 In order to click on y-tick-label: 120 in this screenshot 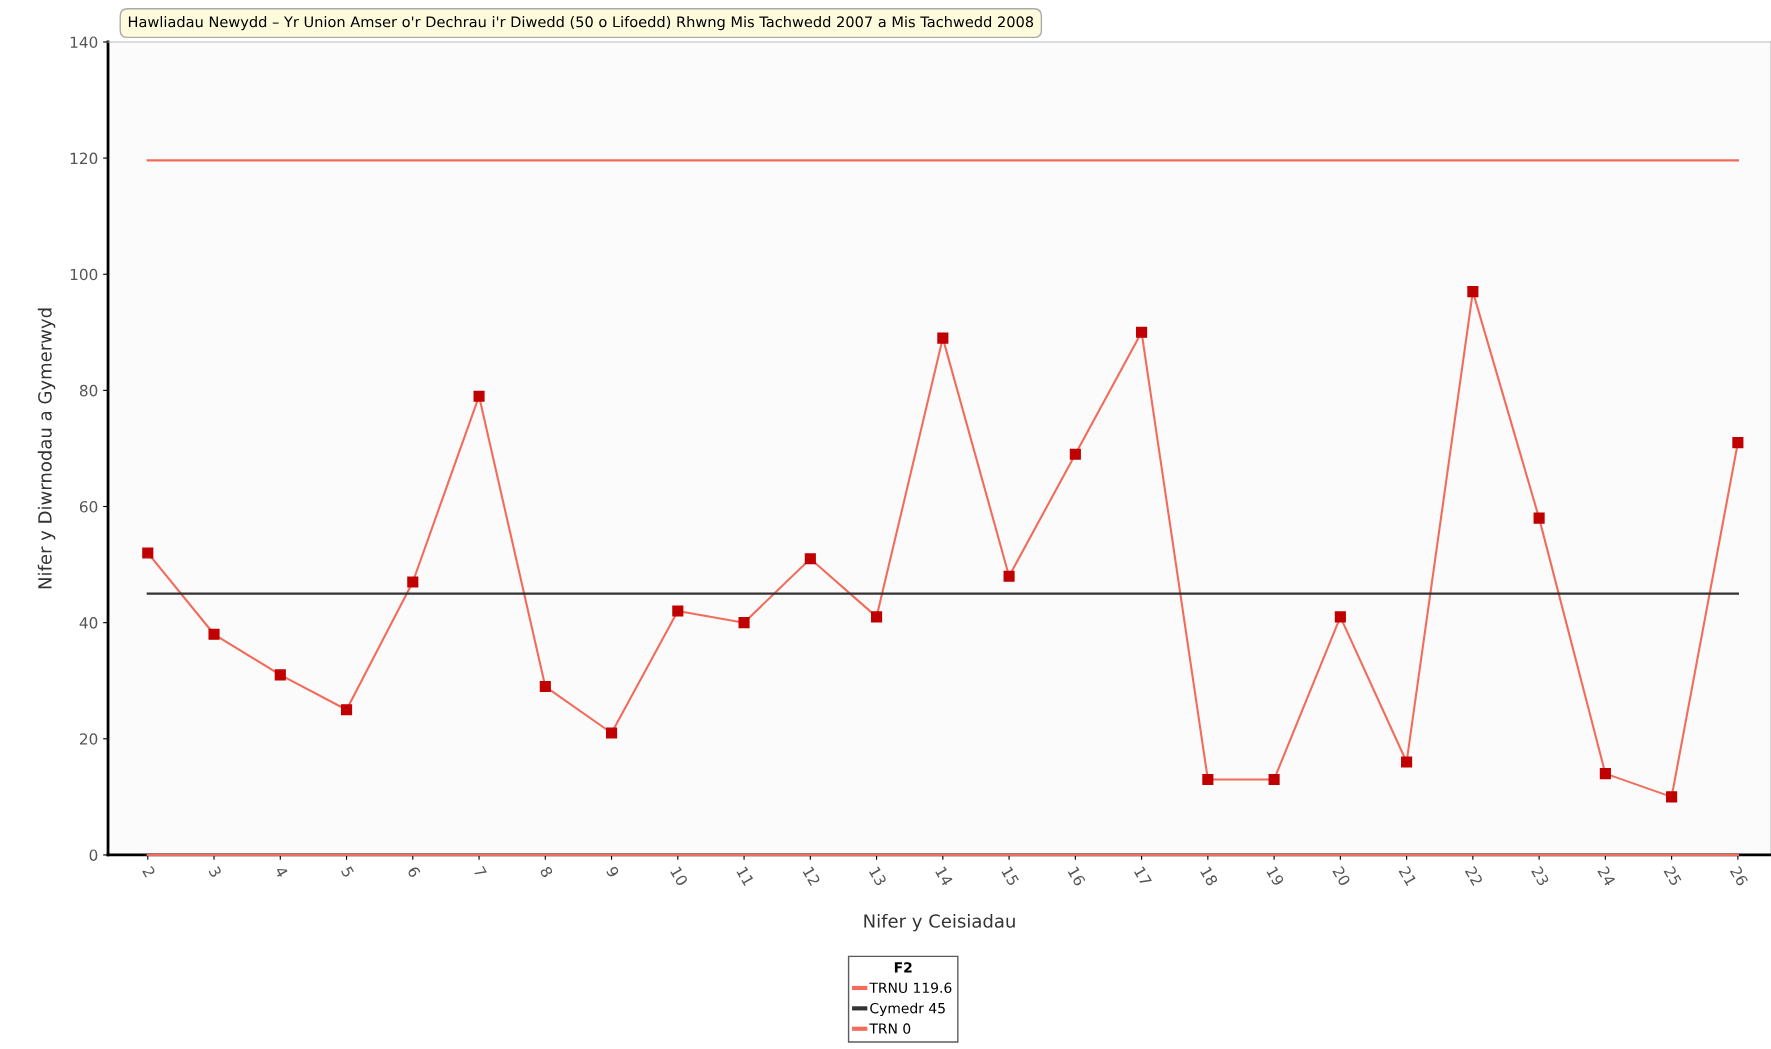, I will do `click(84, 158)`.